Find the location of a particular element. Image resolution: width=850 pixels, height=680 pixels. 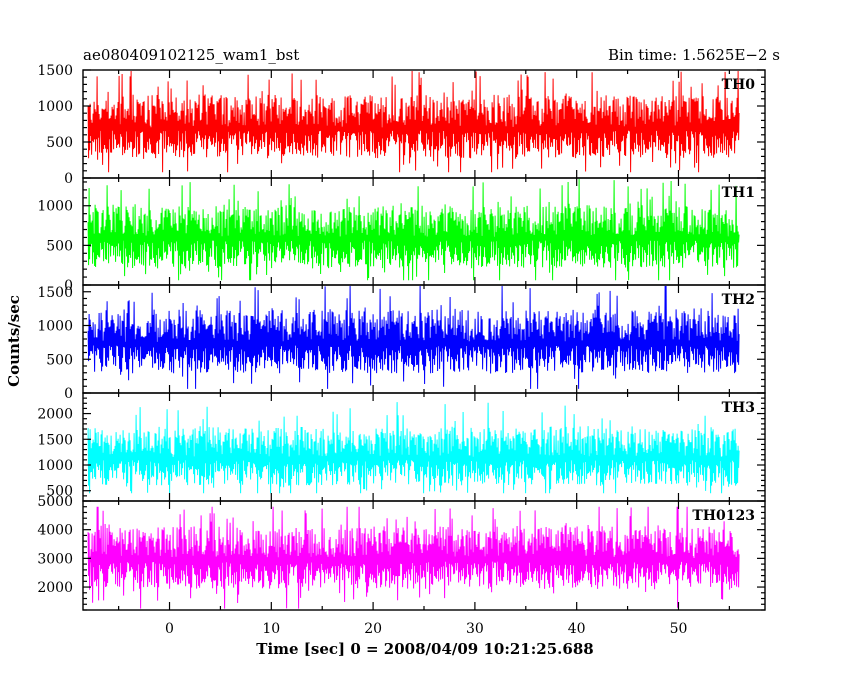

series-line-th3 is located at coordinates (413, 448).